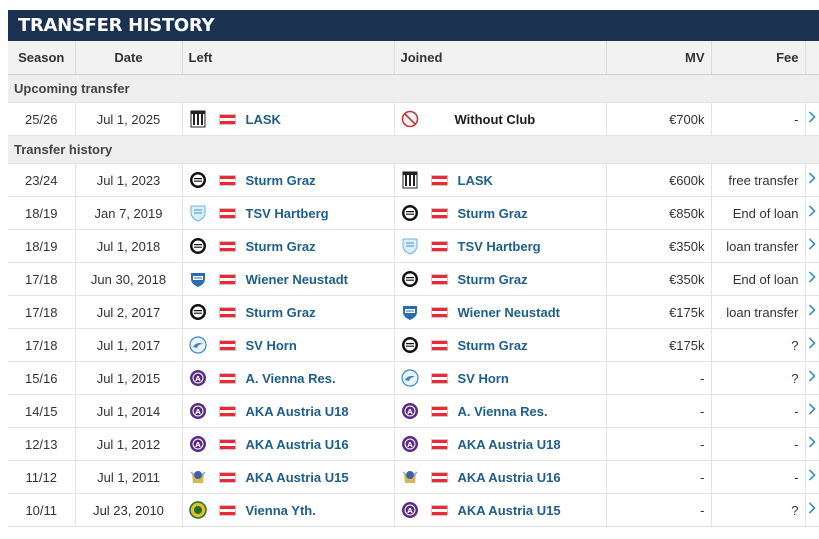 This screenshot has height=539, width=819. Describe the element at coordinates (509, 477) in the screenshot. I see `joined-club-name: AKA Austria U16` at that location.